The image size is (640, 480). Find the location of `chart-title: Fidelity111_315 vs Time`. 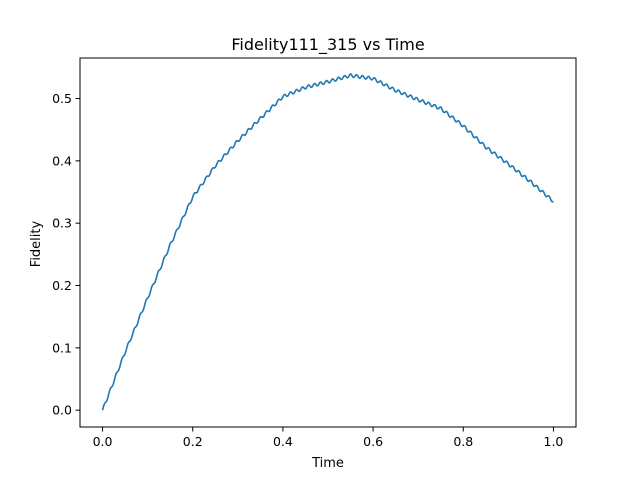

chart-title: Fidelity111_315 vs Time is located at coordinates (327, 45).